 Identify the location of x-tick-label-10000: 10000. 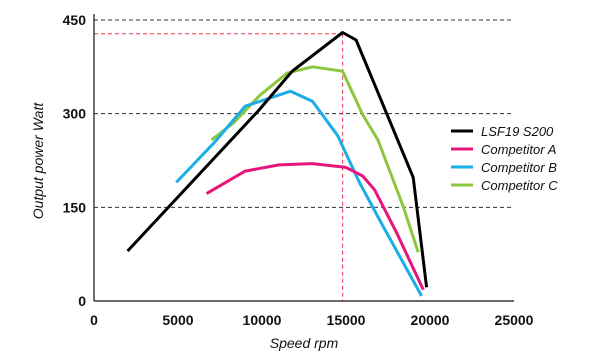
(262, 320).